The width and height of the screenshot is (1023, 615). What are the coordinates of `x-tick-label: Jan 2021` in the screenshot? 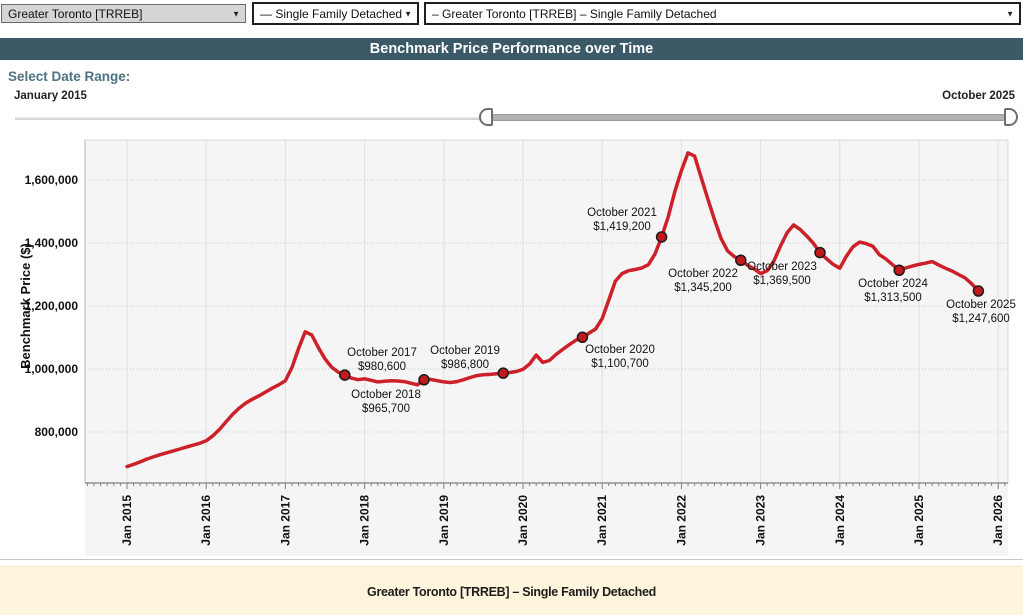 It's located at (602, 520).